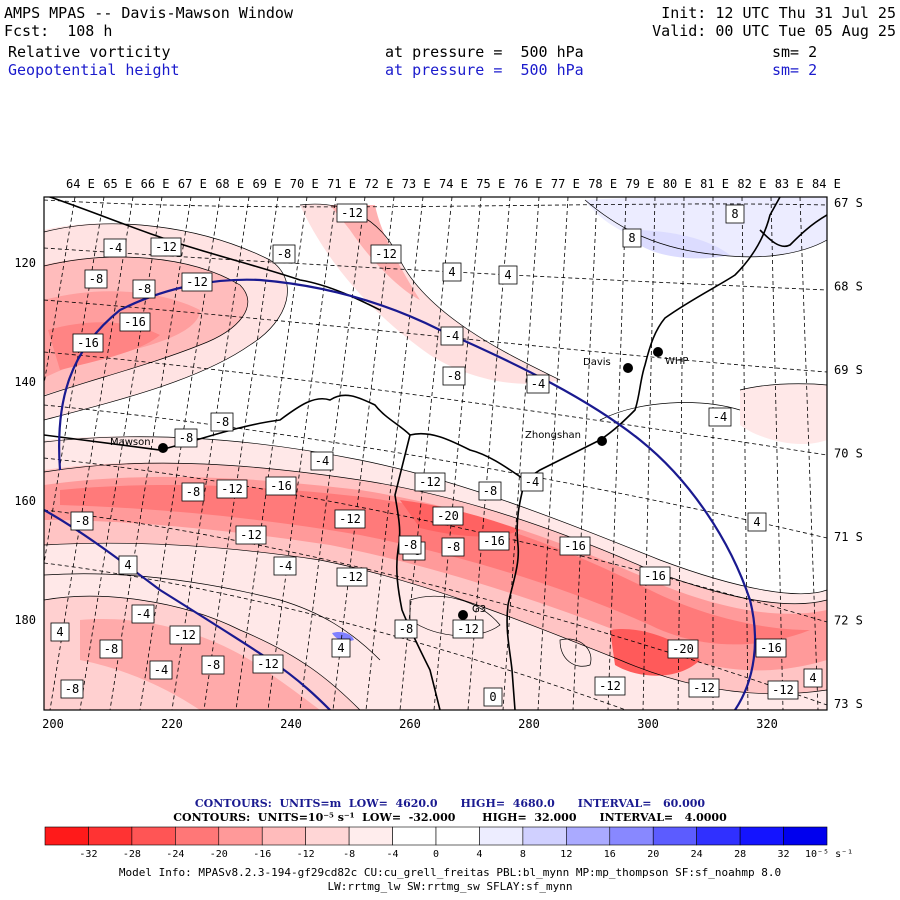 This screenshot has height=900, width=900. I want to click on field2-name: Geopotential height, so click(94, 70).